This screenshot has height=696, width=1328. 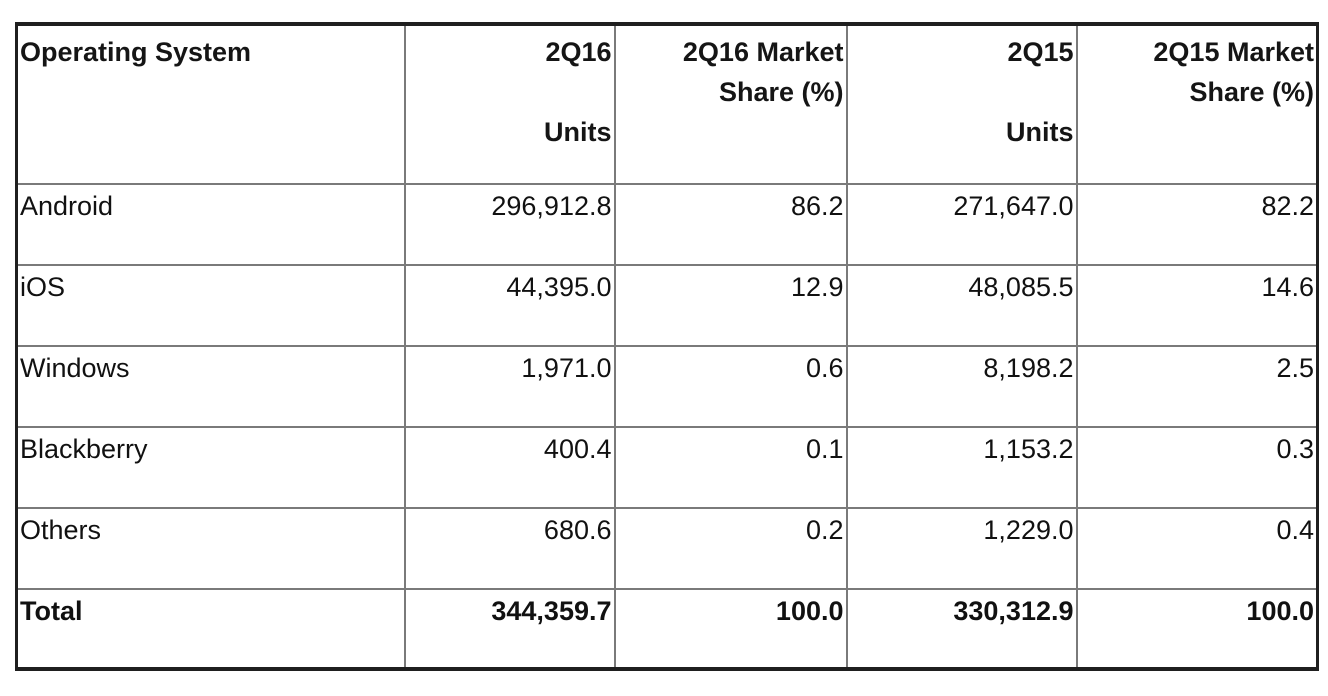 What do you see at coordinates (961, 104) in the screenshot?
I see `header-2q15-units: 2Q15 Units` at bounding box center [961, 104].